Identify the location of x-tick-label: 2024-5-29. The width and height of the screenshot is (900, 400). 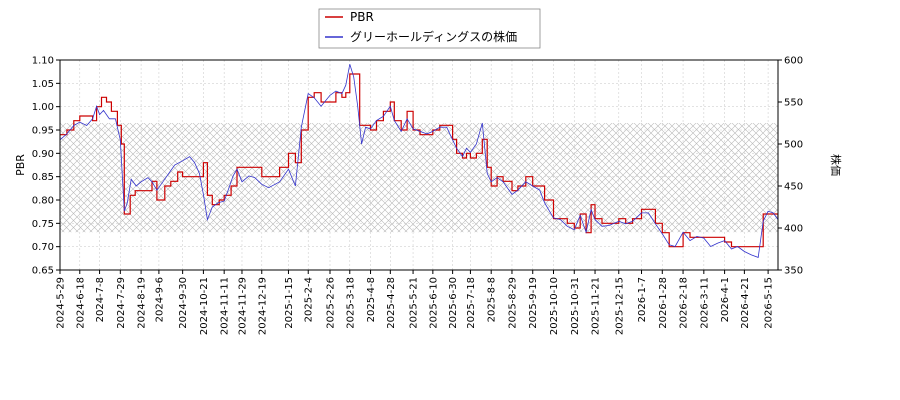
(61, 303).